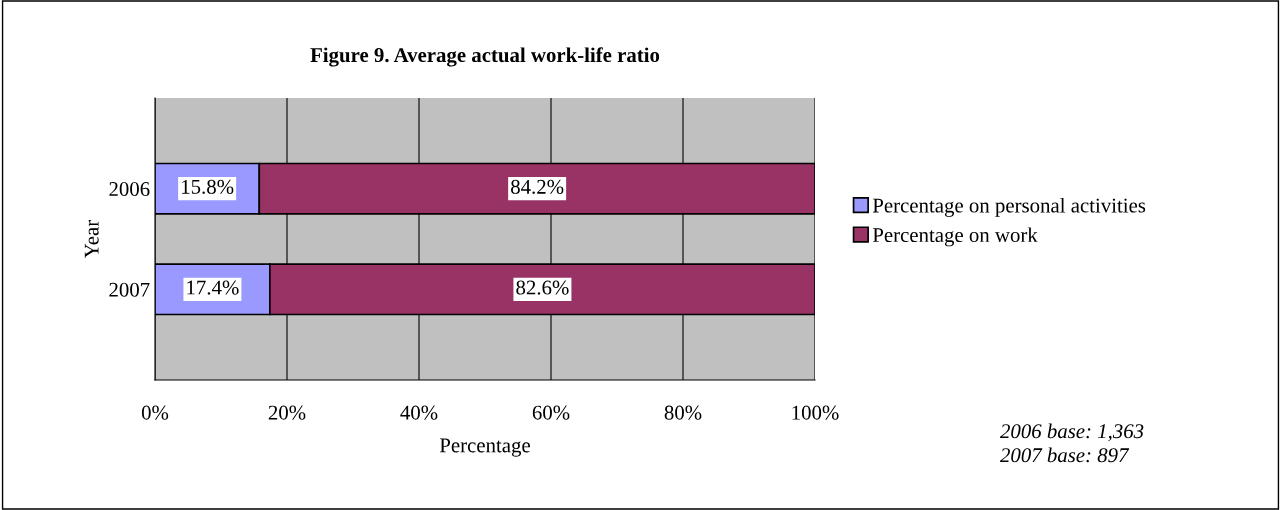 The width and height of the screenshot is (1281, 510). Describe the element at coordinates (1065, 455) in the screenshot. I see `text: 2007 base: 897` at that location.